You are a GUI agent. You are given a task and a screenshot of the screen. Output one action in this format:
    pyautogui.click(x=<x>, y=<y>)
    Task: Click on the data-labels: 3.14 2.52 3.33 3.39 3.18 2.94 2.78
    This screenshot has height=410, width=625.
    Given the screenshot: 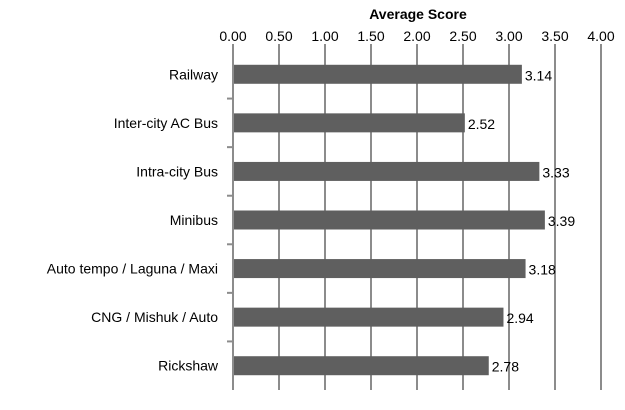 What is the action you would take?
    pyautogui.click(x=522, y=220)
    